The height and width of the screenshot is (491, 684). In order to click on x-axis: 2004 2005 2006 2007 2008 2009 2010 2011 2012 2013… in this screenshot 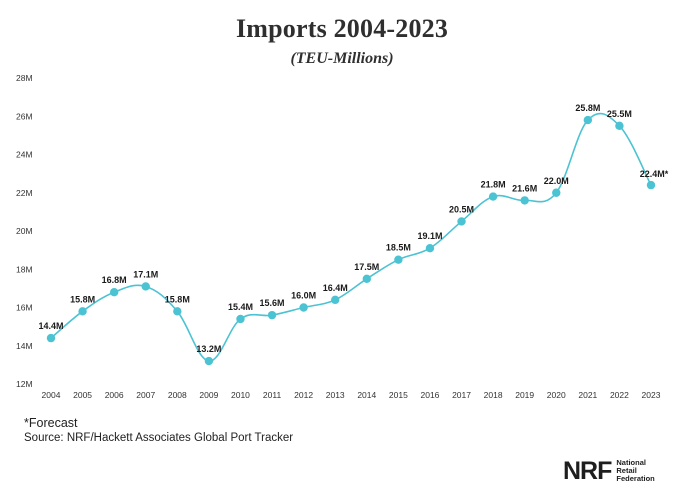, I will do `click(351, 395)`.